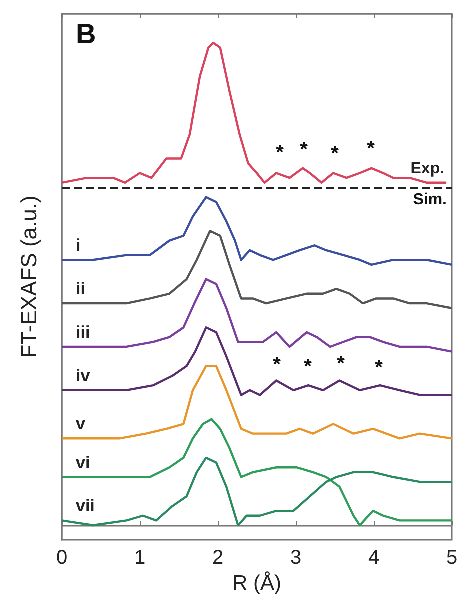  I want to click on x-tick-label: 0, so click(62, 558).